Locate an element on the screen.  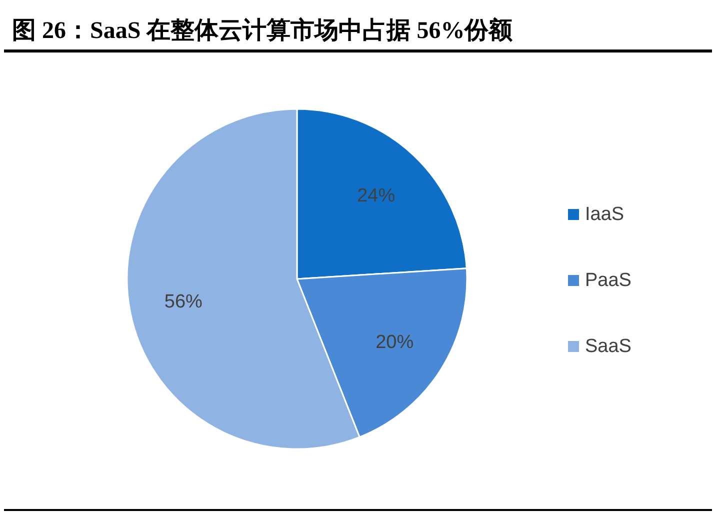
data-label: 24% is located at coordinates (376, 196).